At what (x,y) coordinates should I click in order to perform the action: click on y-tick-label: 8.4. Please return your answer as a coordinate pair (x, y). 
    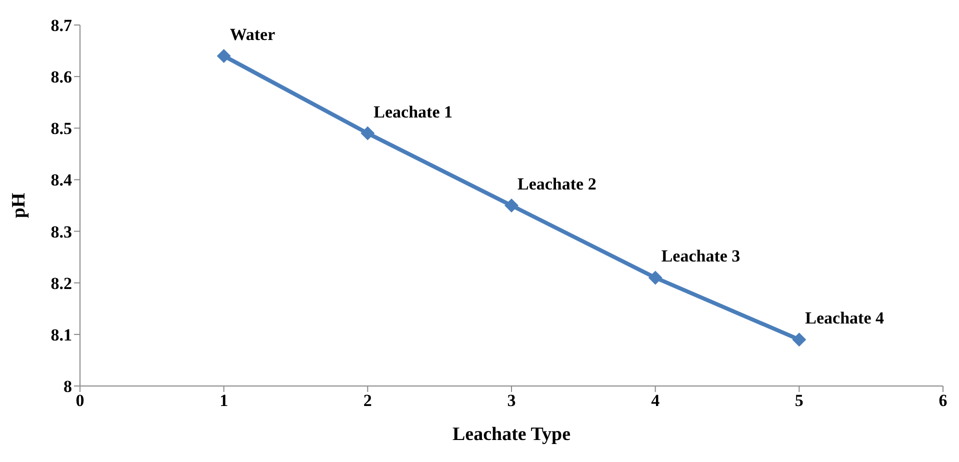
    Looking at the image, I should click on (61, 180).